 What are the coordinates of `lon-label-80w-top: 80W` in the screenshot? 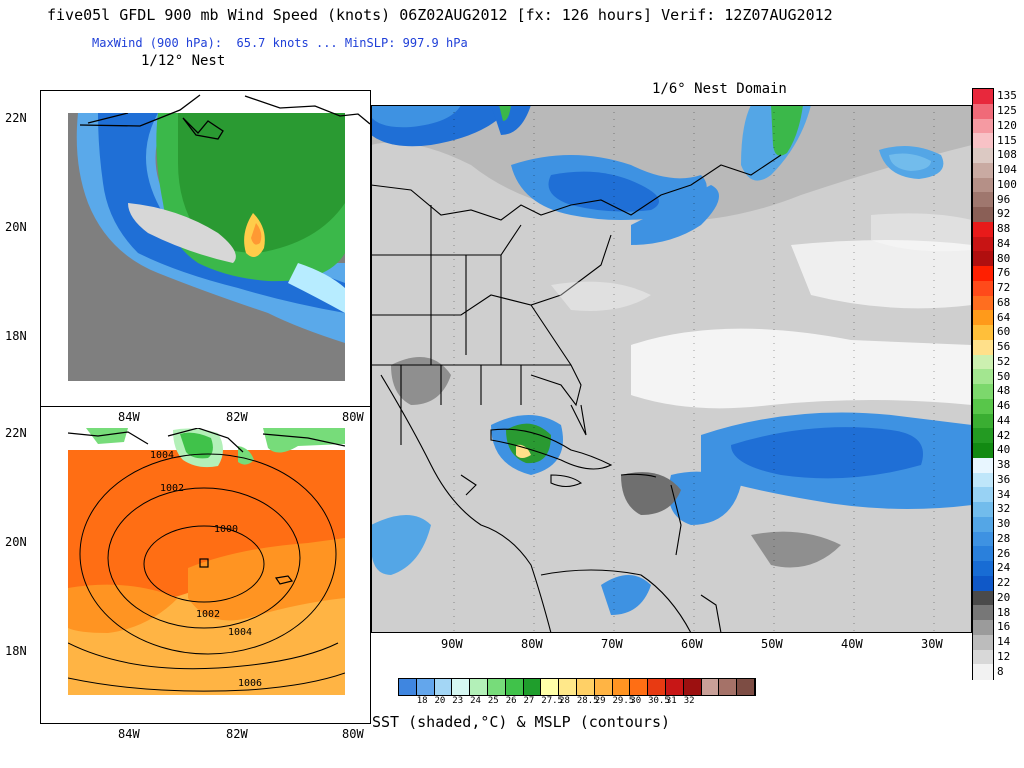 It's located at (353, 417).